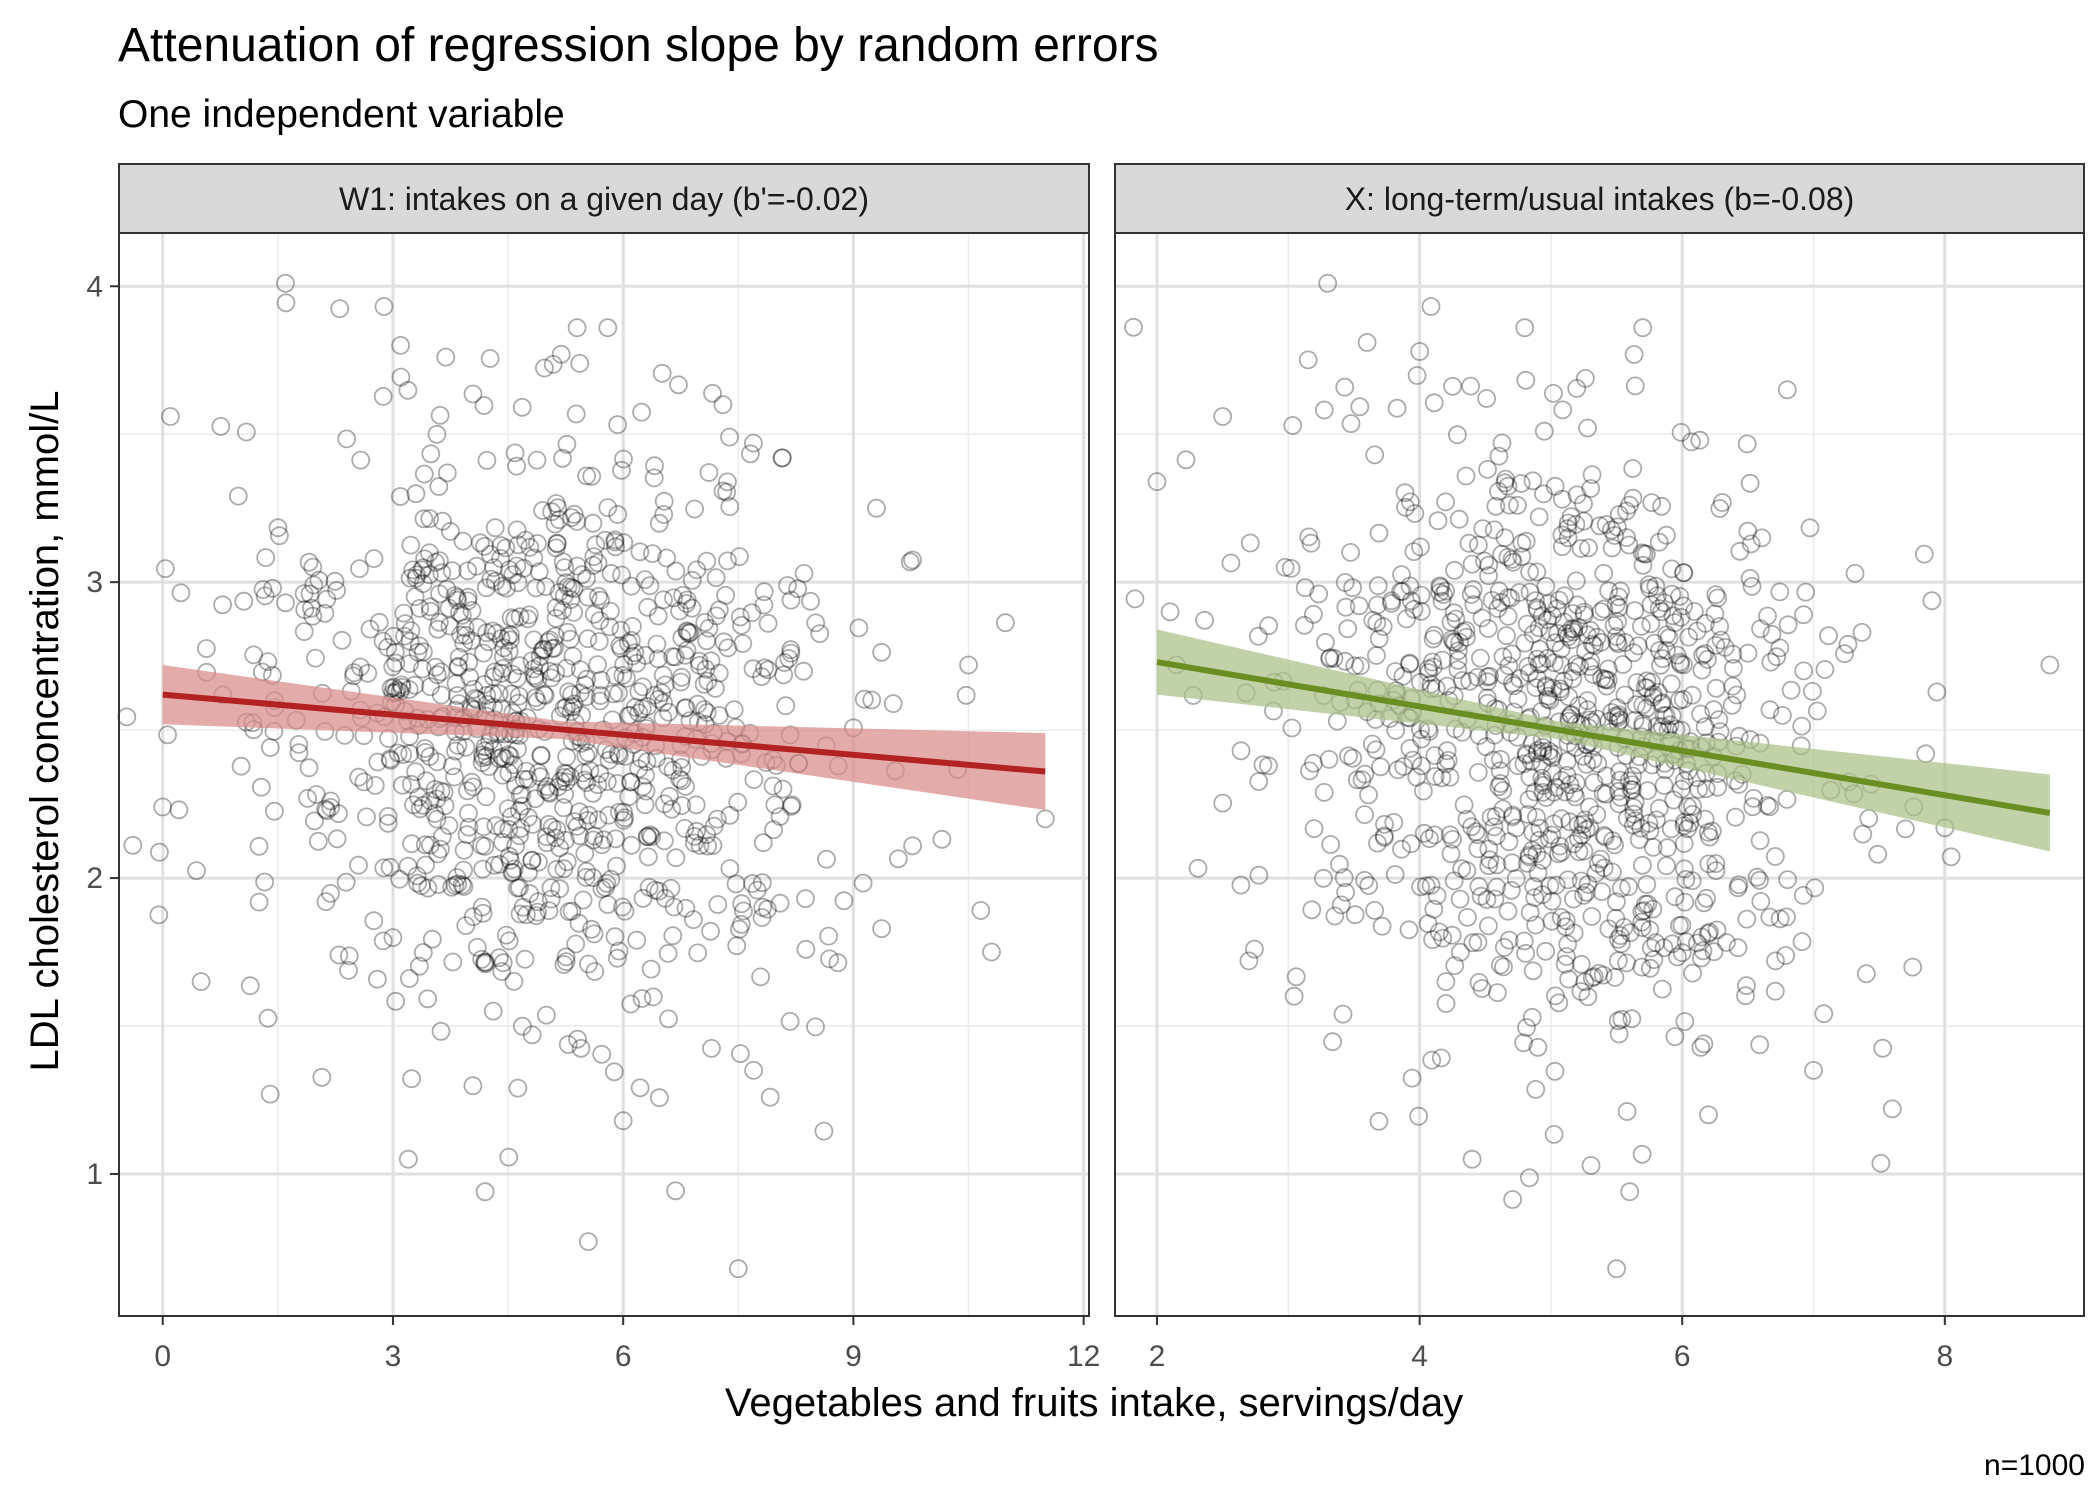 The image size is (2100, 1500). Describe the element at coordinates (1157, 1356) in the screenshot. I see `x-tick-label: 2` at that location.